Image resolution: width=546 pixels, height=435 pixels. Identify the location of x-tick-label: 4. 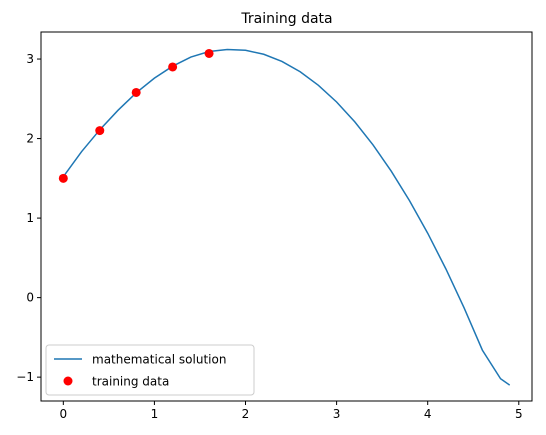
(428, 414).